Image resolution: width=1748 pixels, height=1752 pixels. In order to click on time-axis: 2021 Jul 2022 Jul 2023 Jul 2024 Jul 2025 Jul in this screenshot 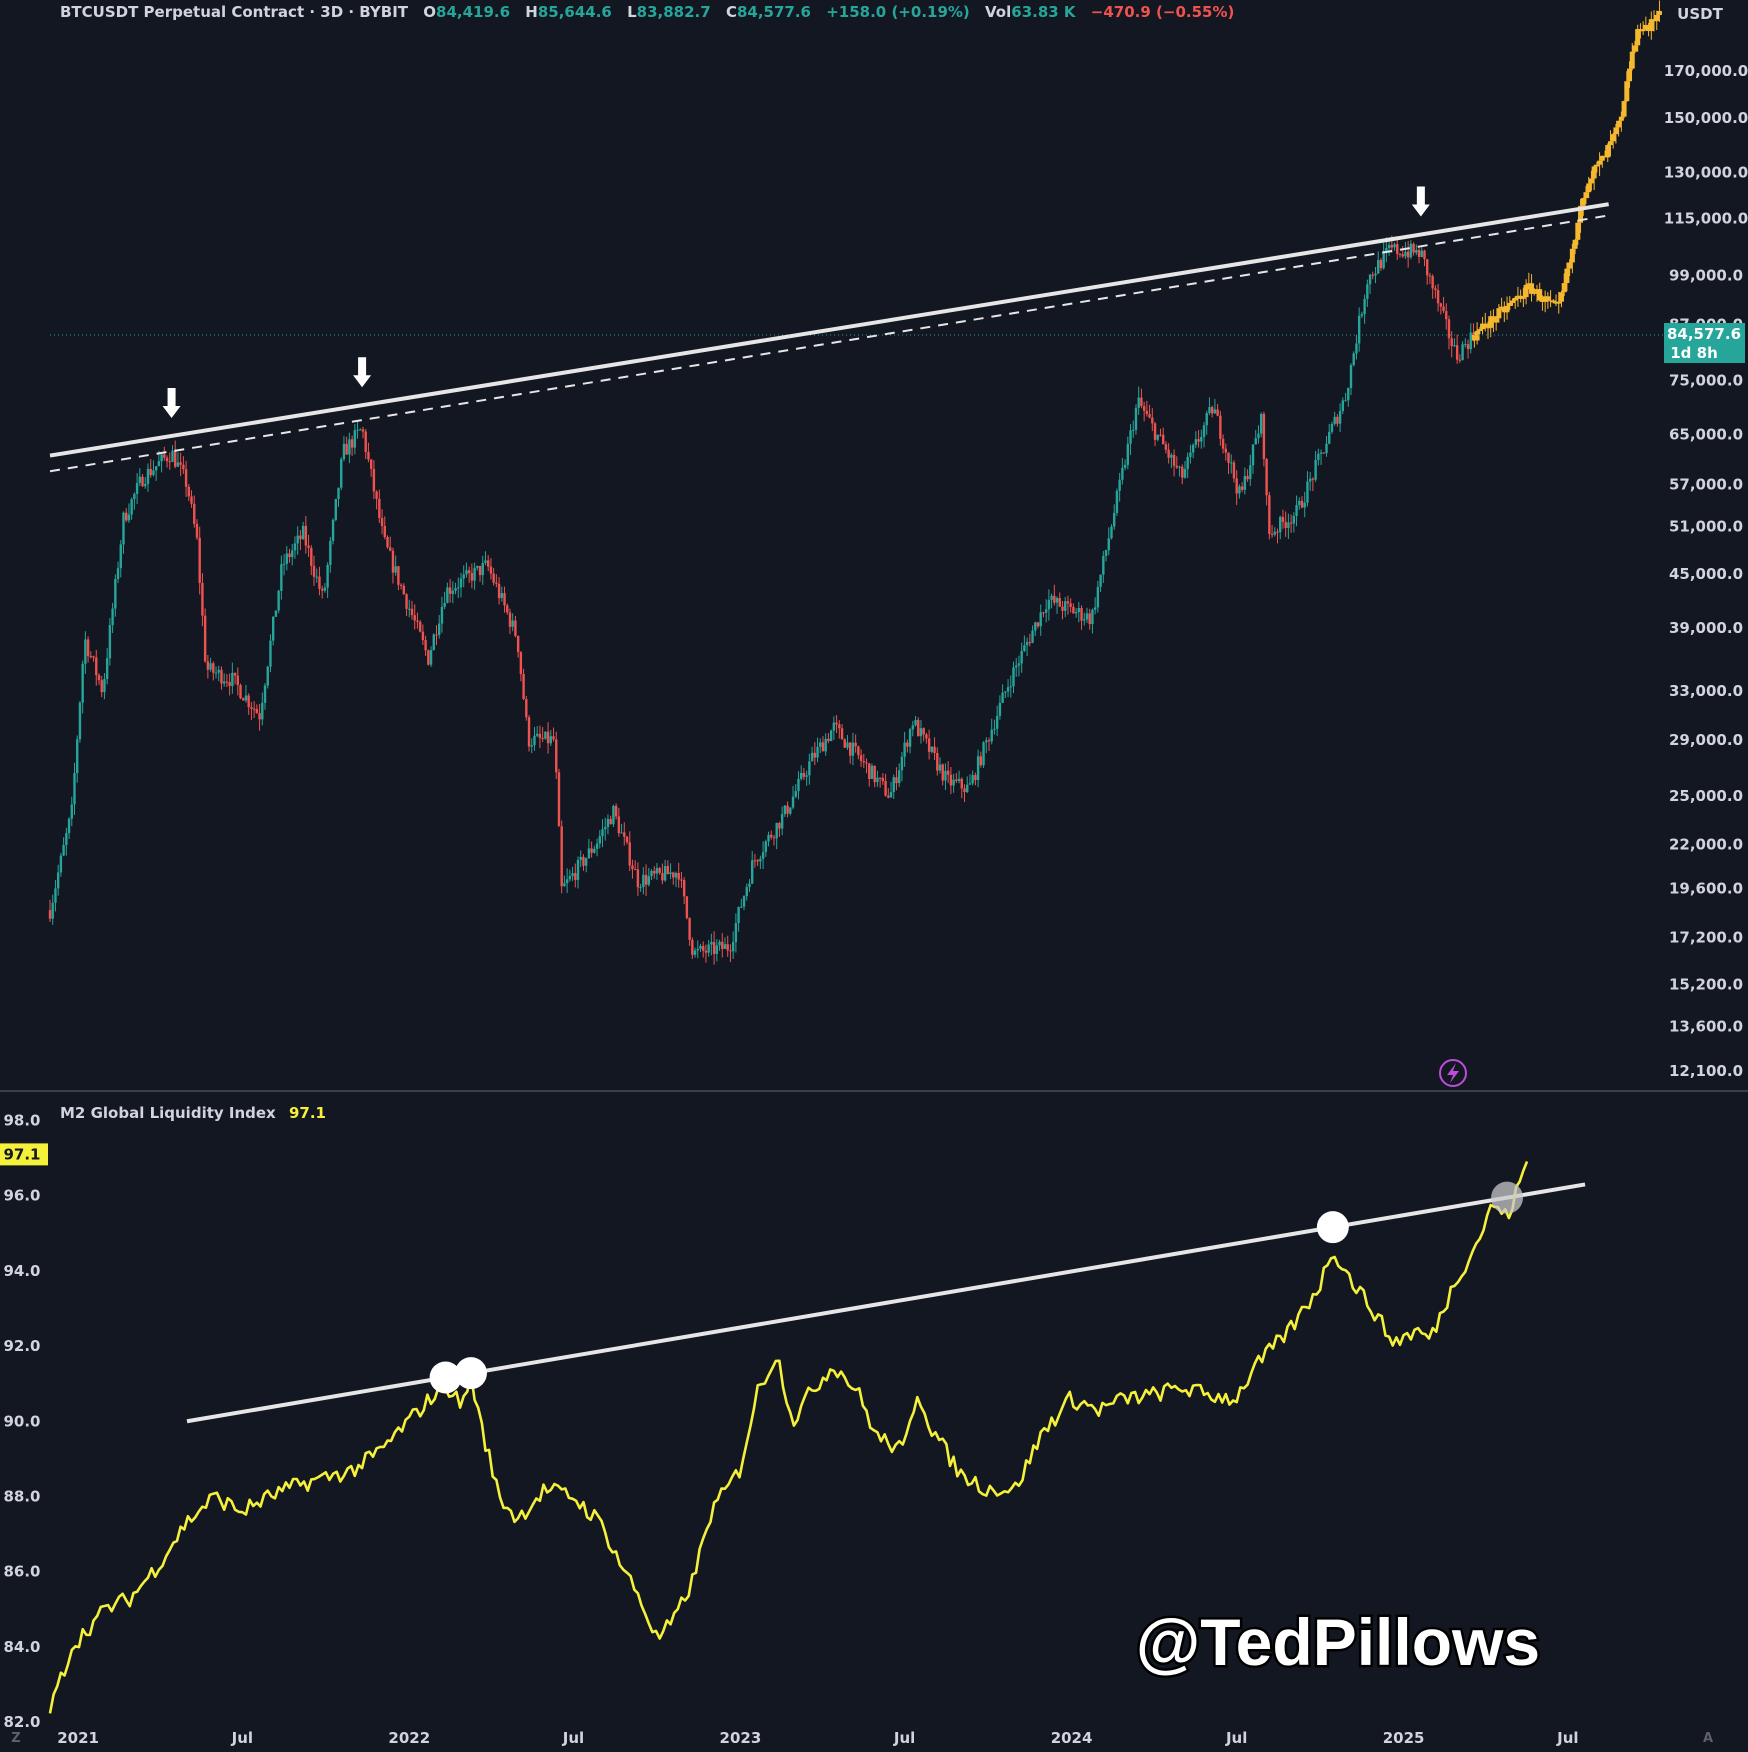, I will do `click(817, 1738)`.